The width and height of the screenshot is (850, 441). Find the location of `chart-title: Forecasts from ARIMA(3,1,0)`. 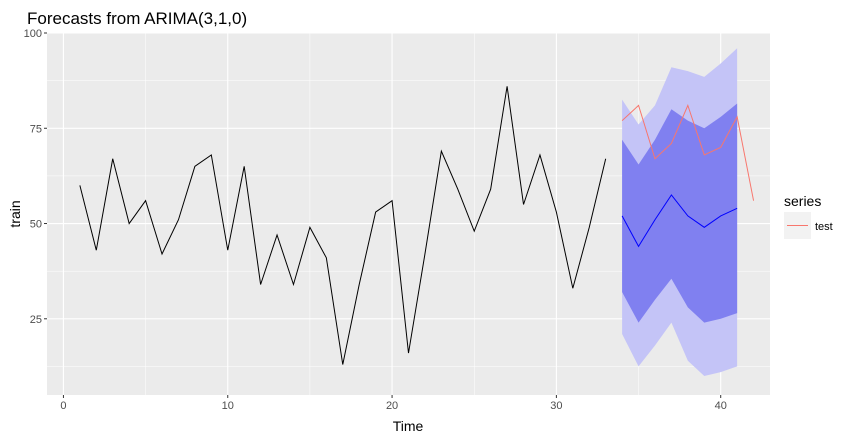

chart-title: Forecasts from ARIMA(3,1,0) is located at coordinates (137, 18).